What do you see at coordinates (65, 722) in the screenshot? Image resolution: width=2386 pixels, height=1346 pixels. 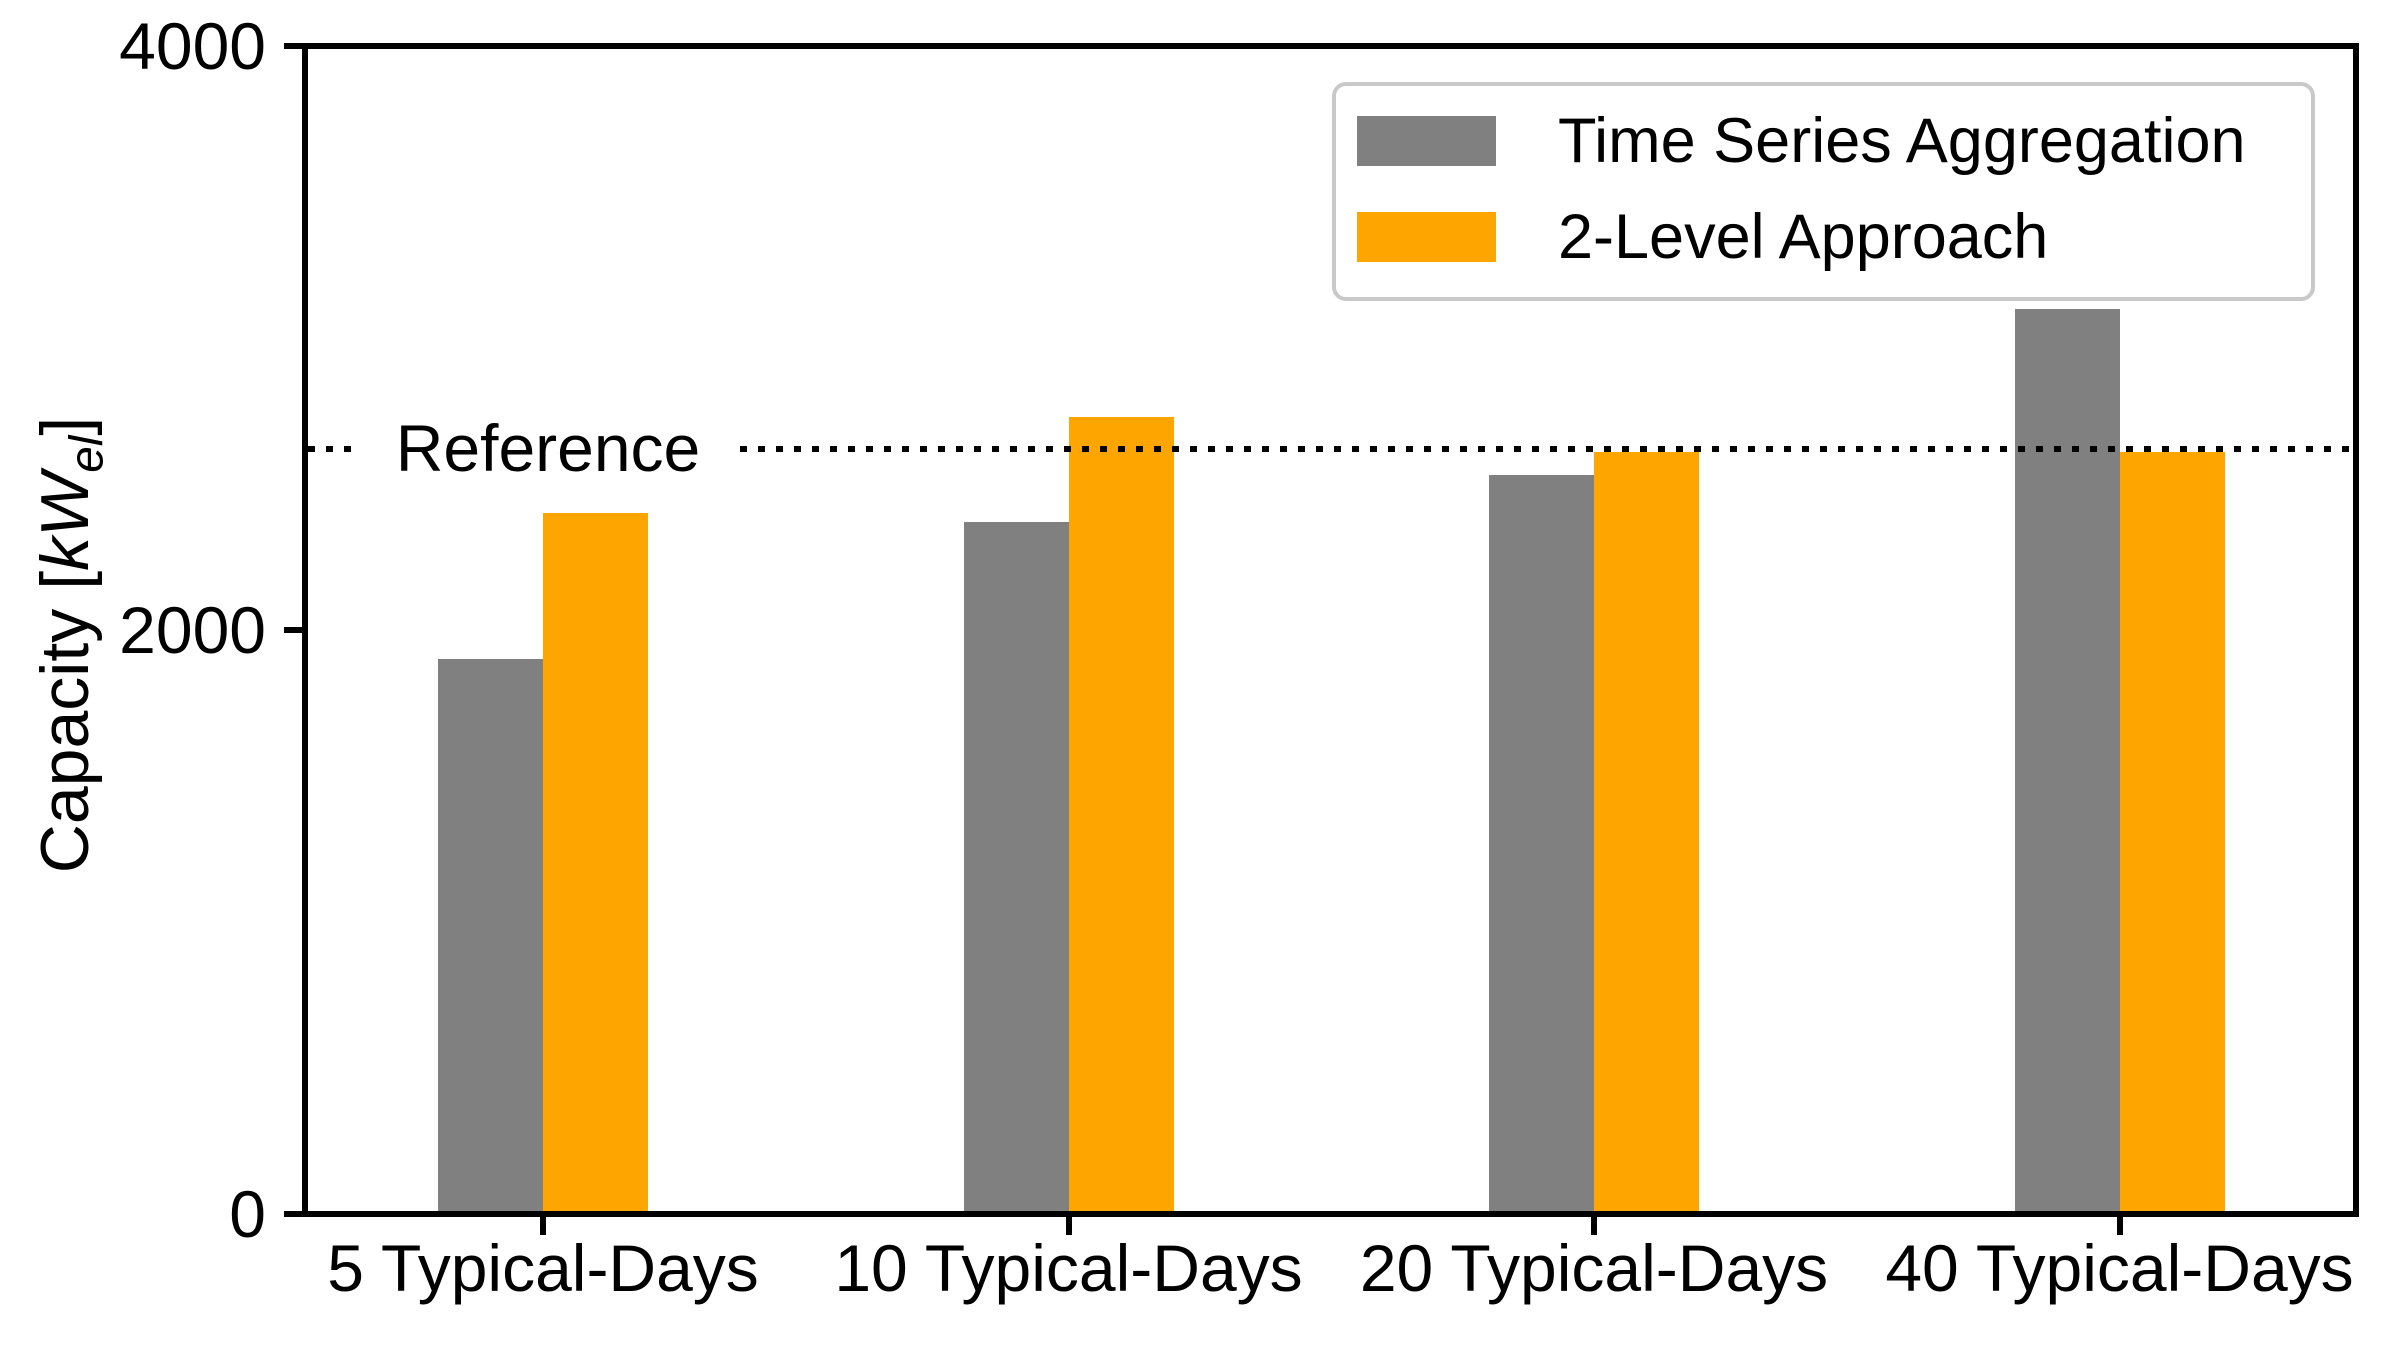 I see `y-axis-title-prefix: Capacity [` at bounding box center [65, 722].